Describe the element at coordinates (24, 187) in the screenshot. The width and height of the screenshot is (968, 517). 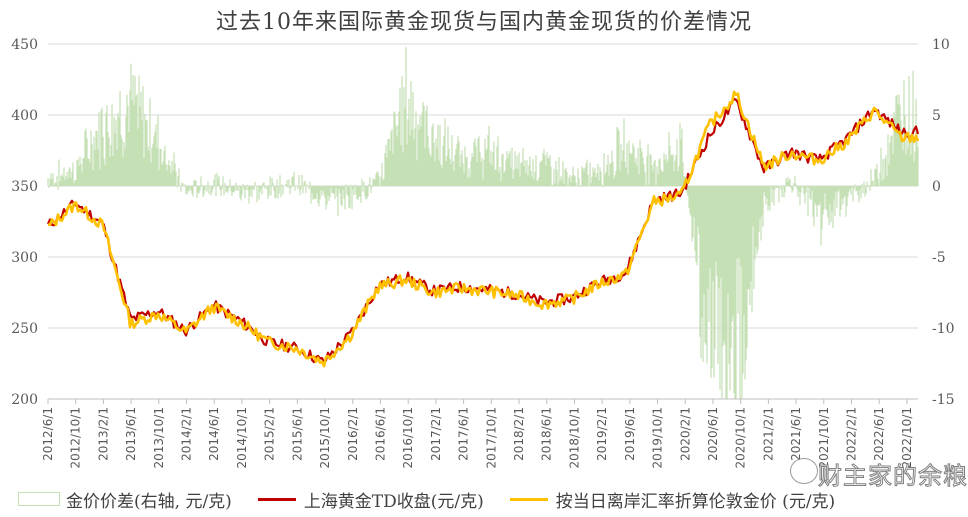
I see `y-left-tick-label: 350` at that location.